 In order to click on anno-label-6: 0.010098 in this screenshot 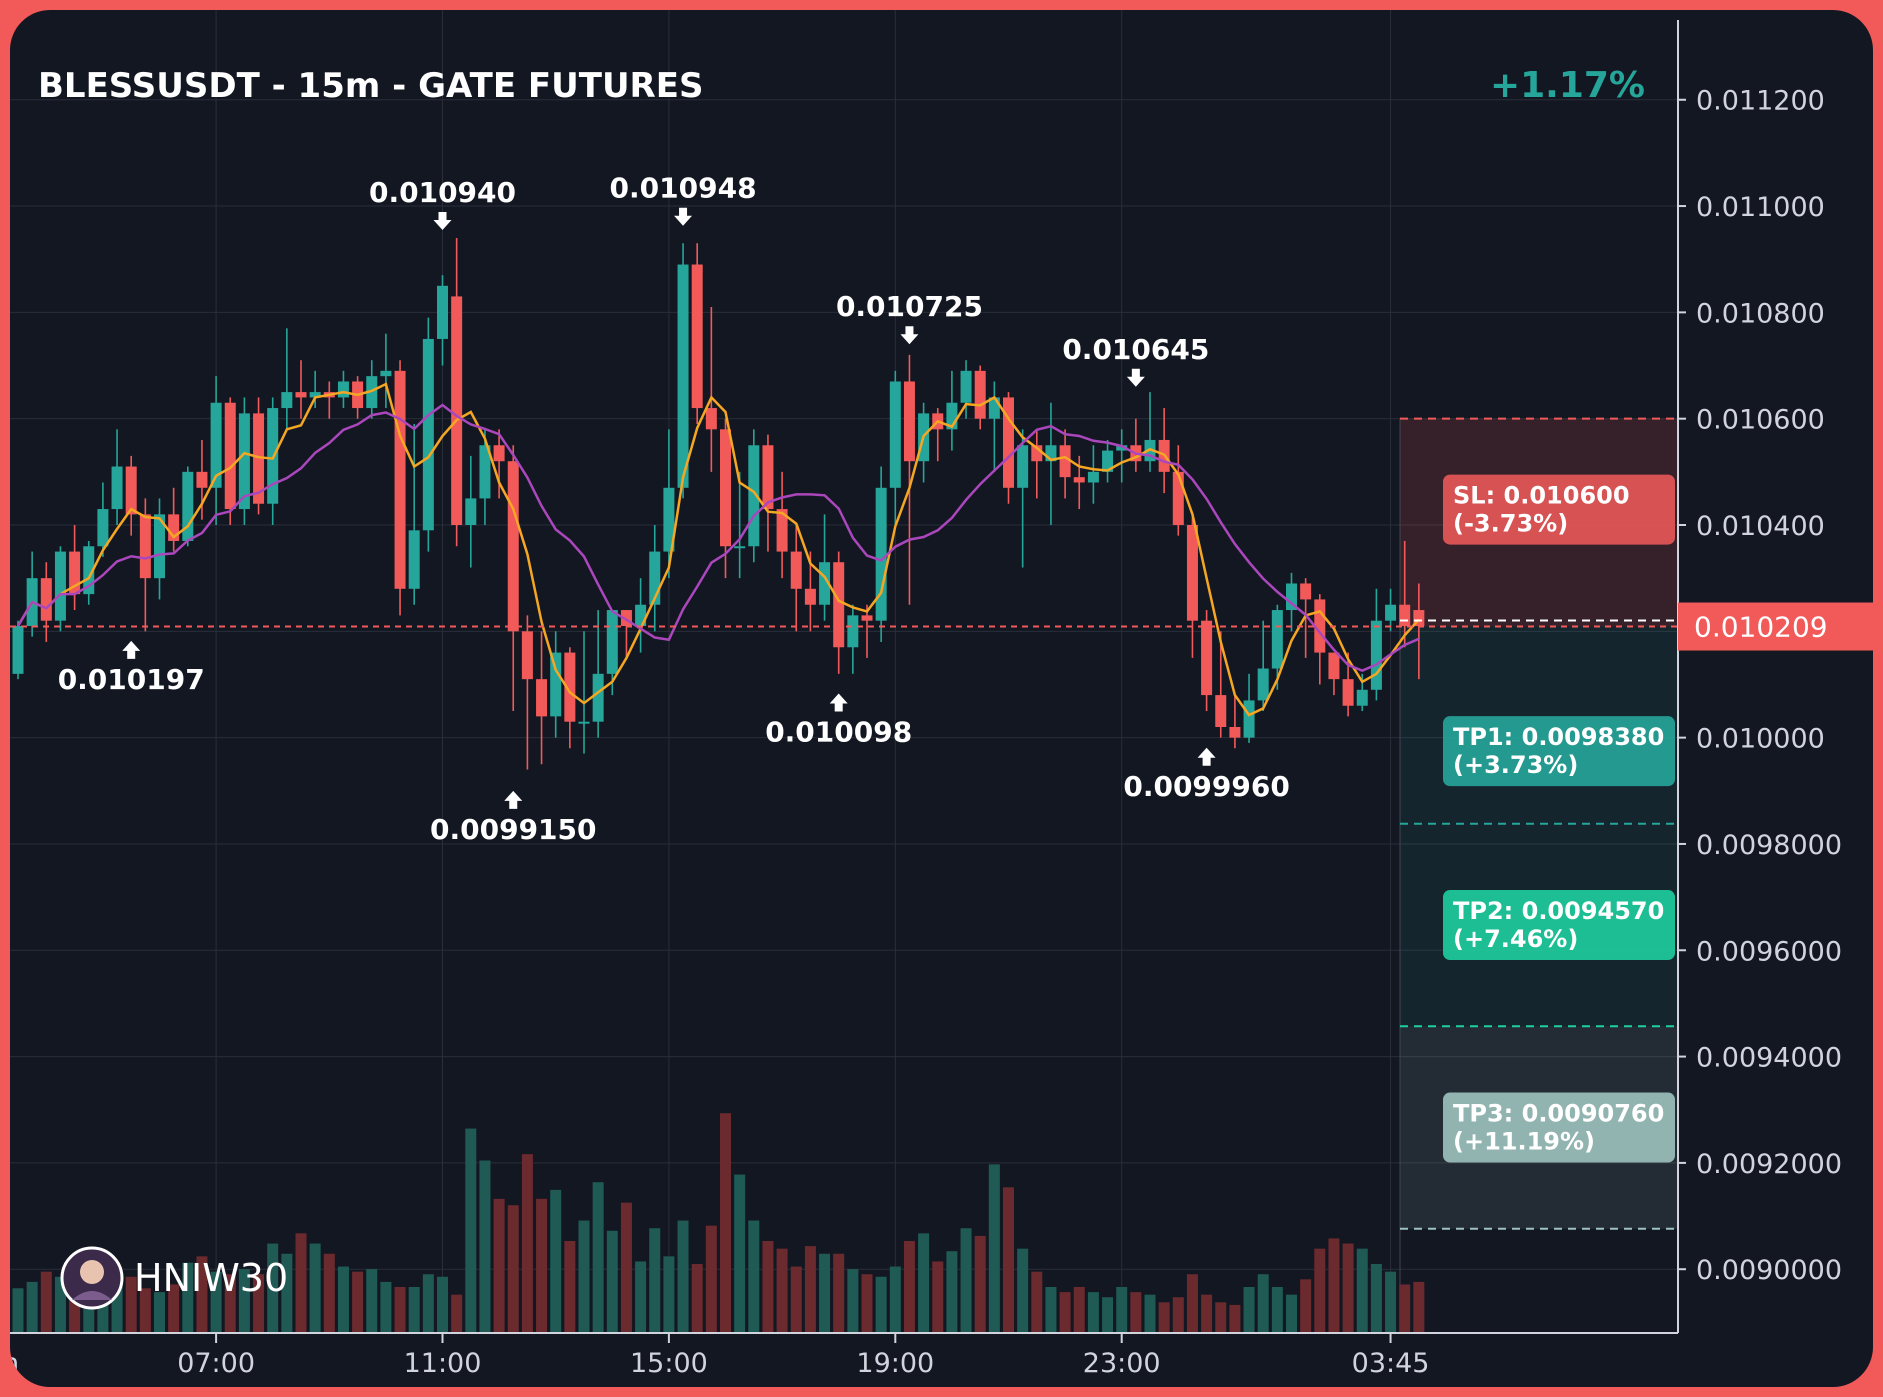, I will do `click(838, 732)`.